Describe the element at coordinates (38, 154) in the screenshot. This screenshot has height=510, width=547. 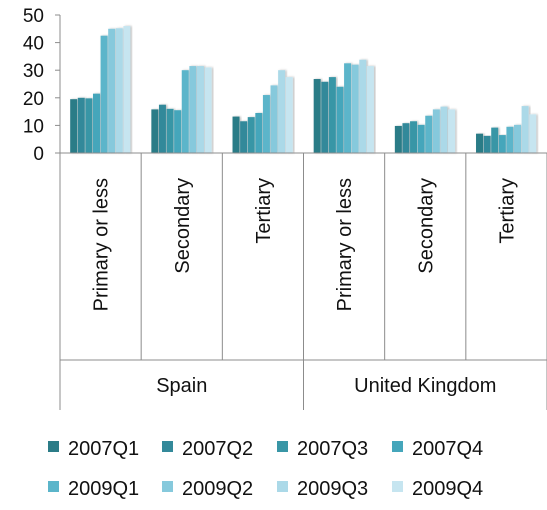
I see `y-tick-label: 0` at that location.